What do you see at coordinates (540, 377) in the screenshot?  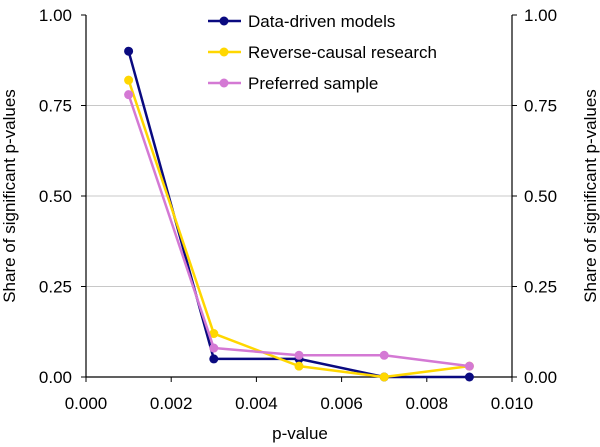 I see `y-right-tick-label-0: 0.00` at bounding box center [540, 377].